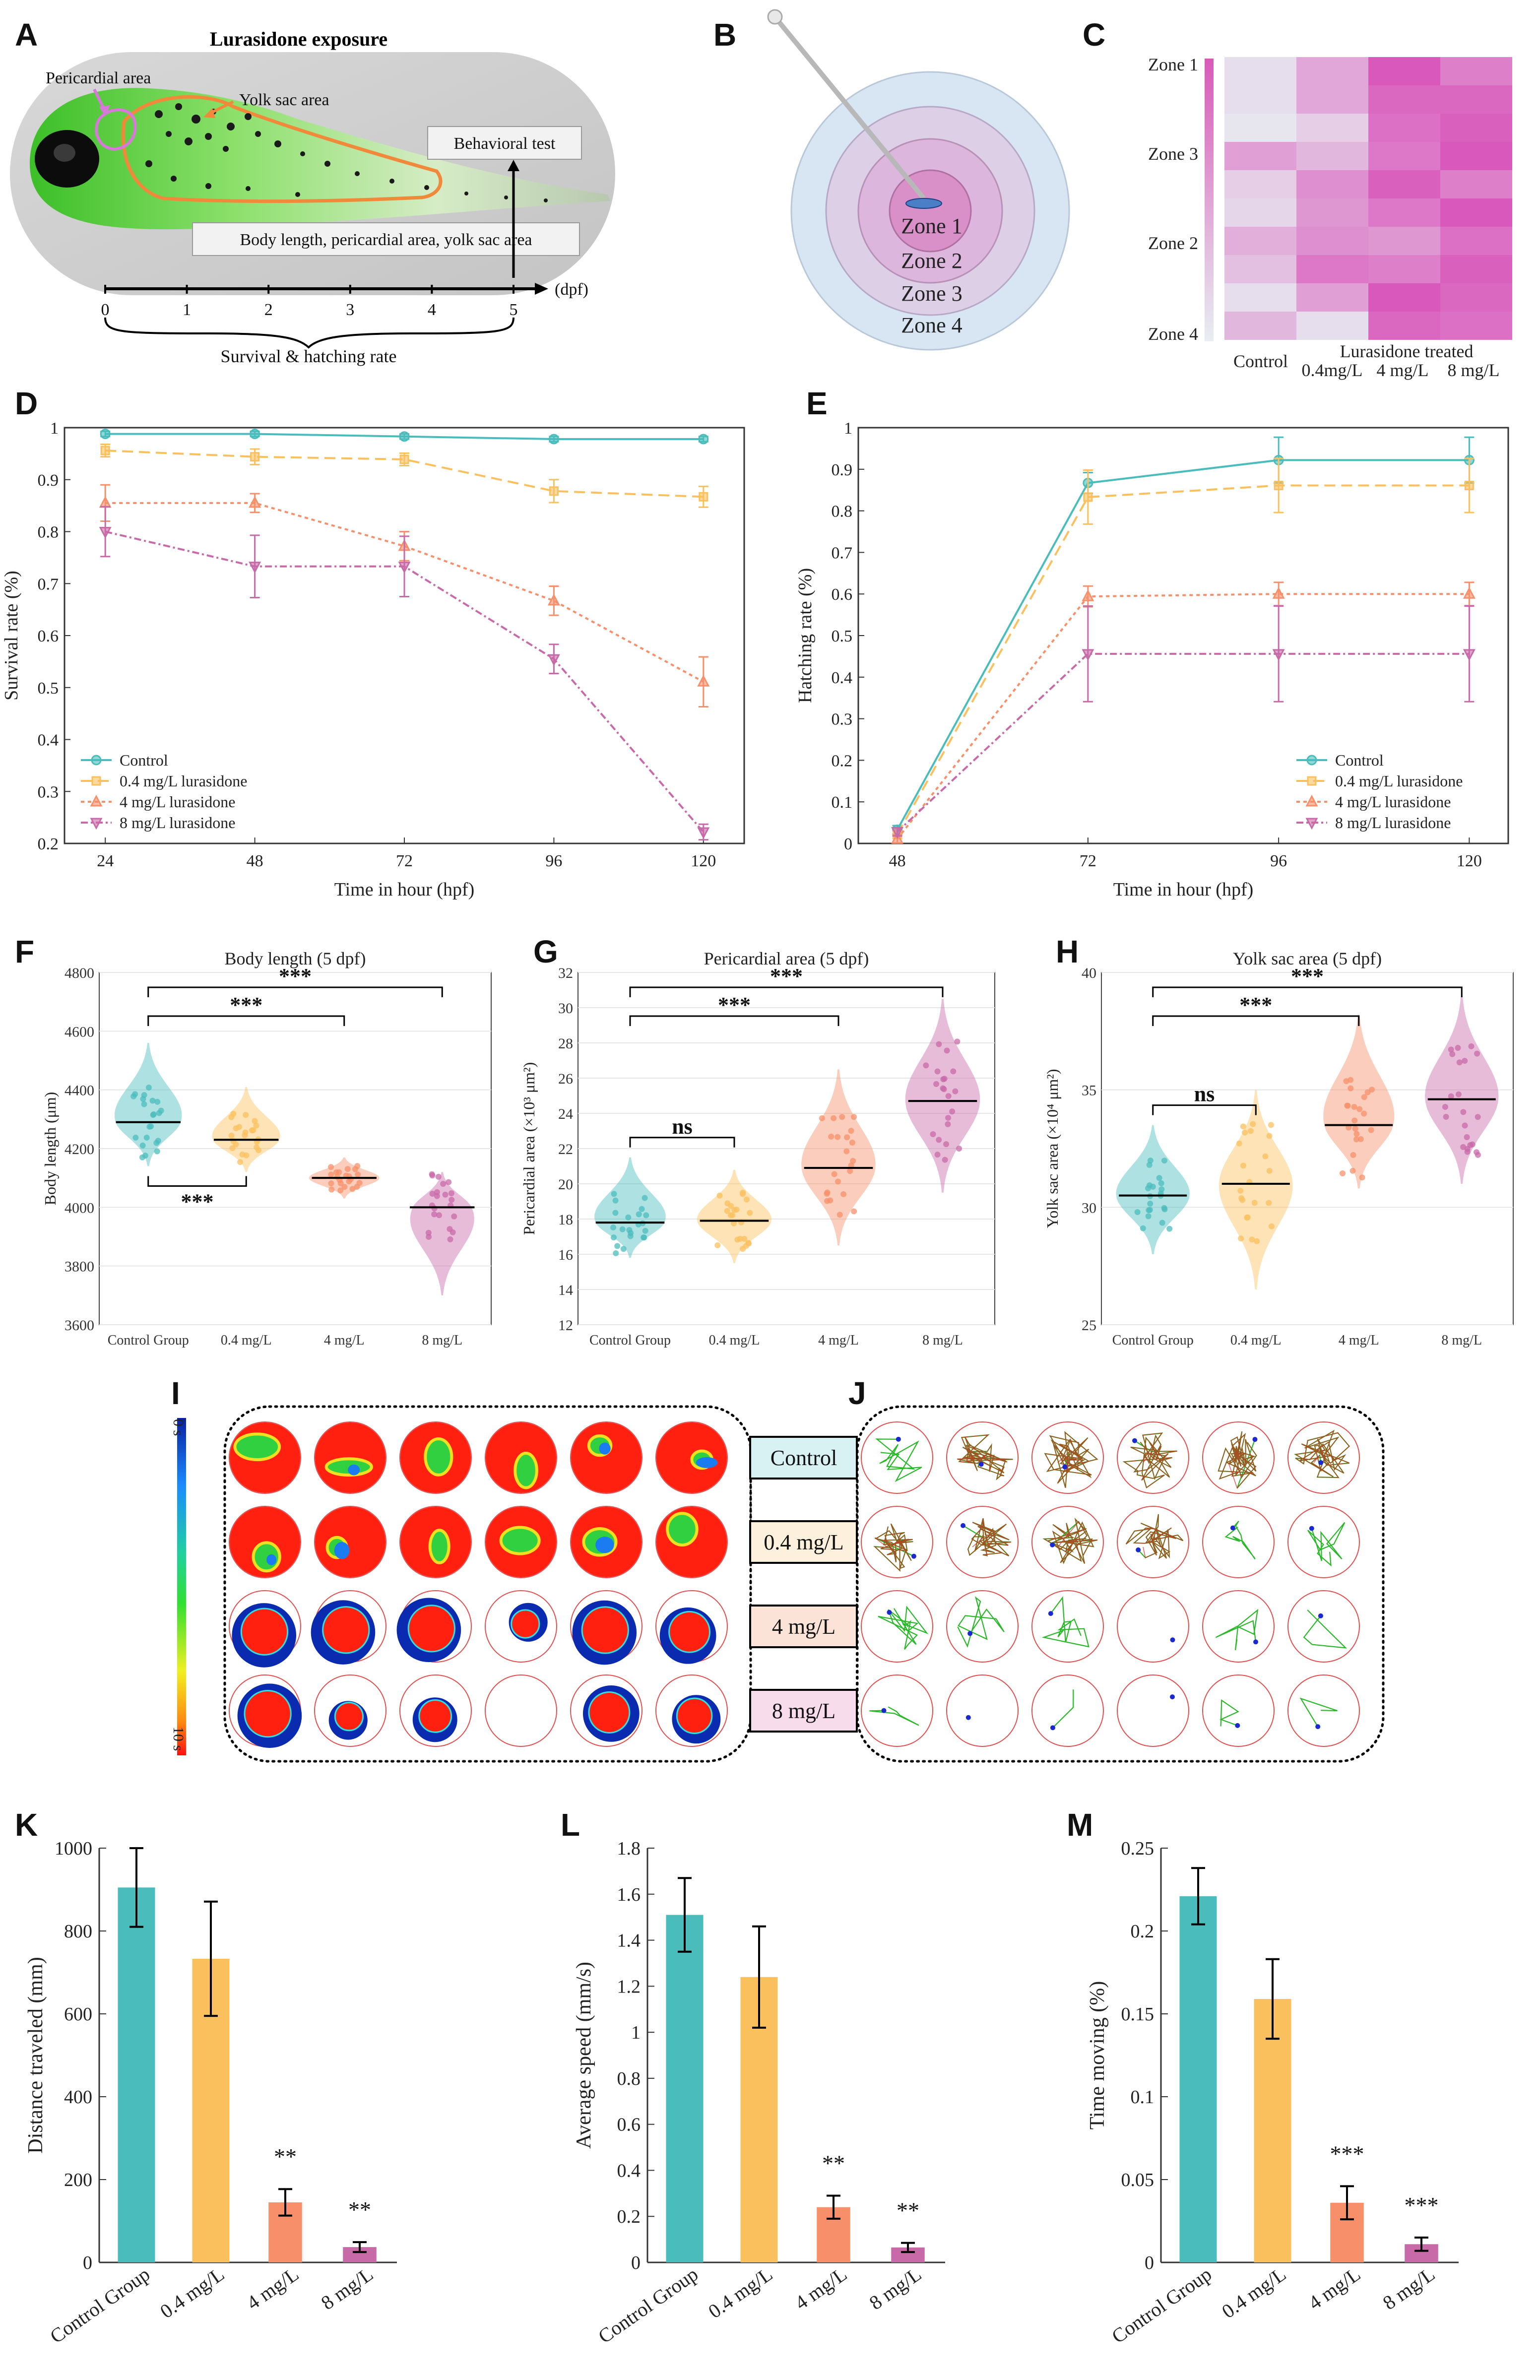  What do you see at coordinates (1089, 1208) in the screenshot?
I see `y-tick-label: 30` at bounding box center [1089, 1208].